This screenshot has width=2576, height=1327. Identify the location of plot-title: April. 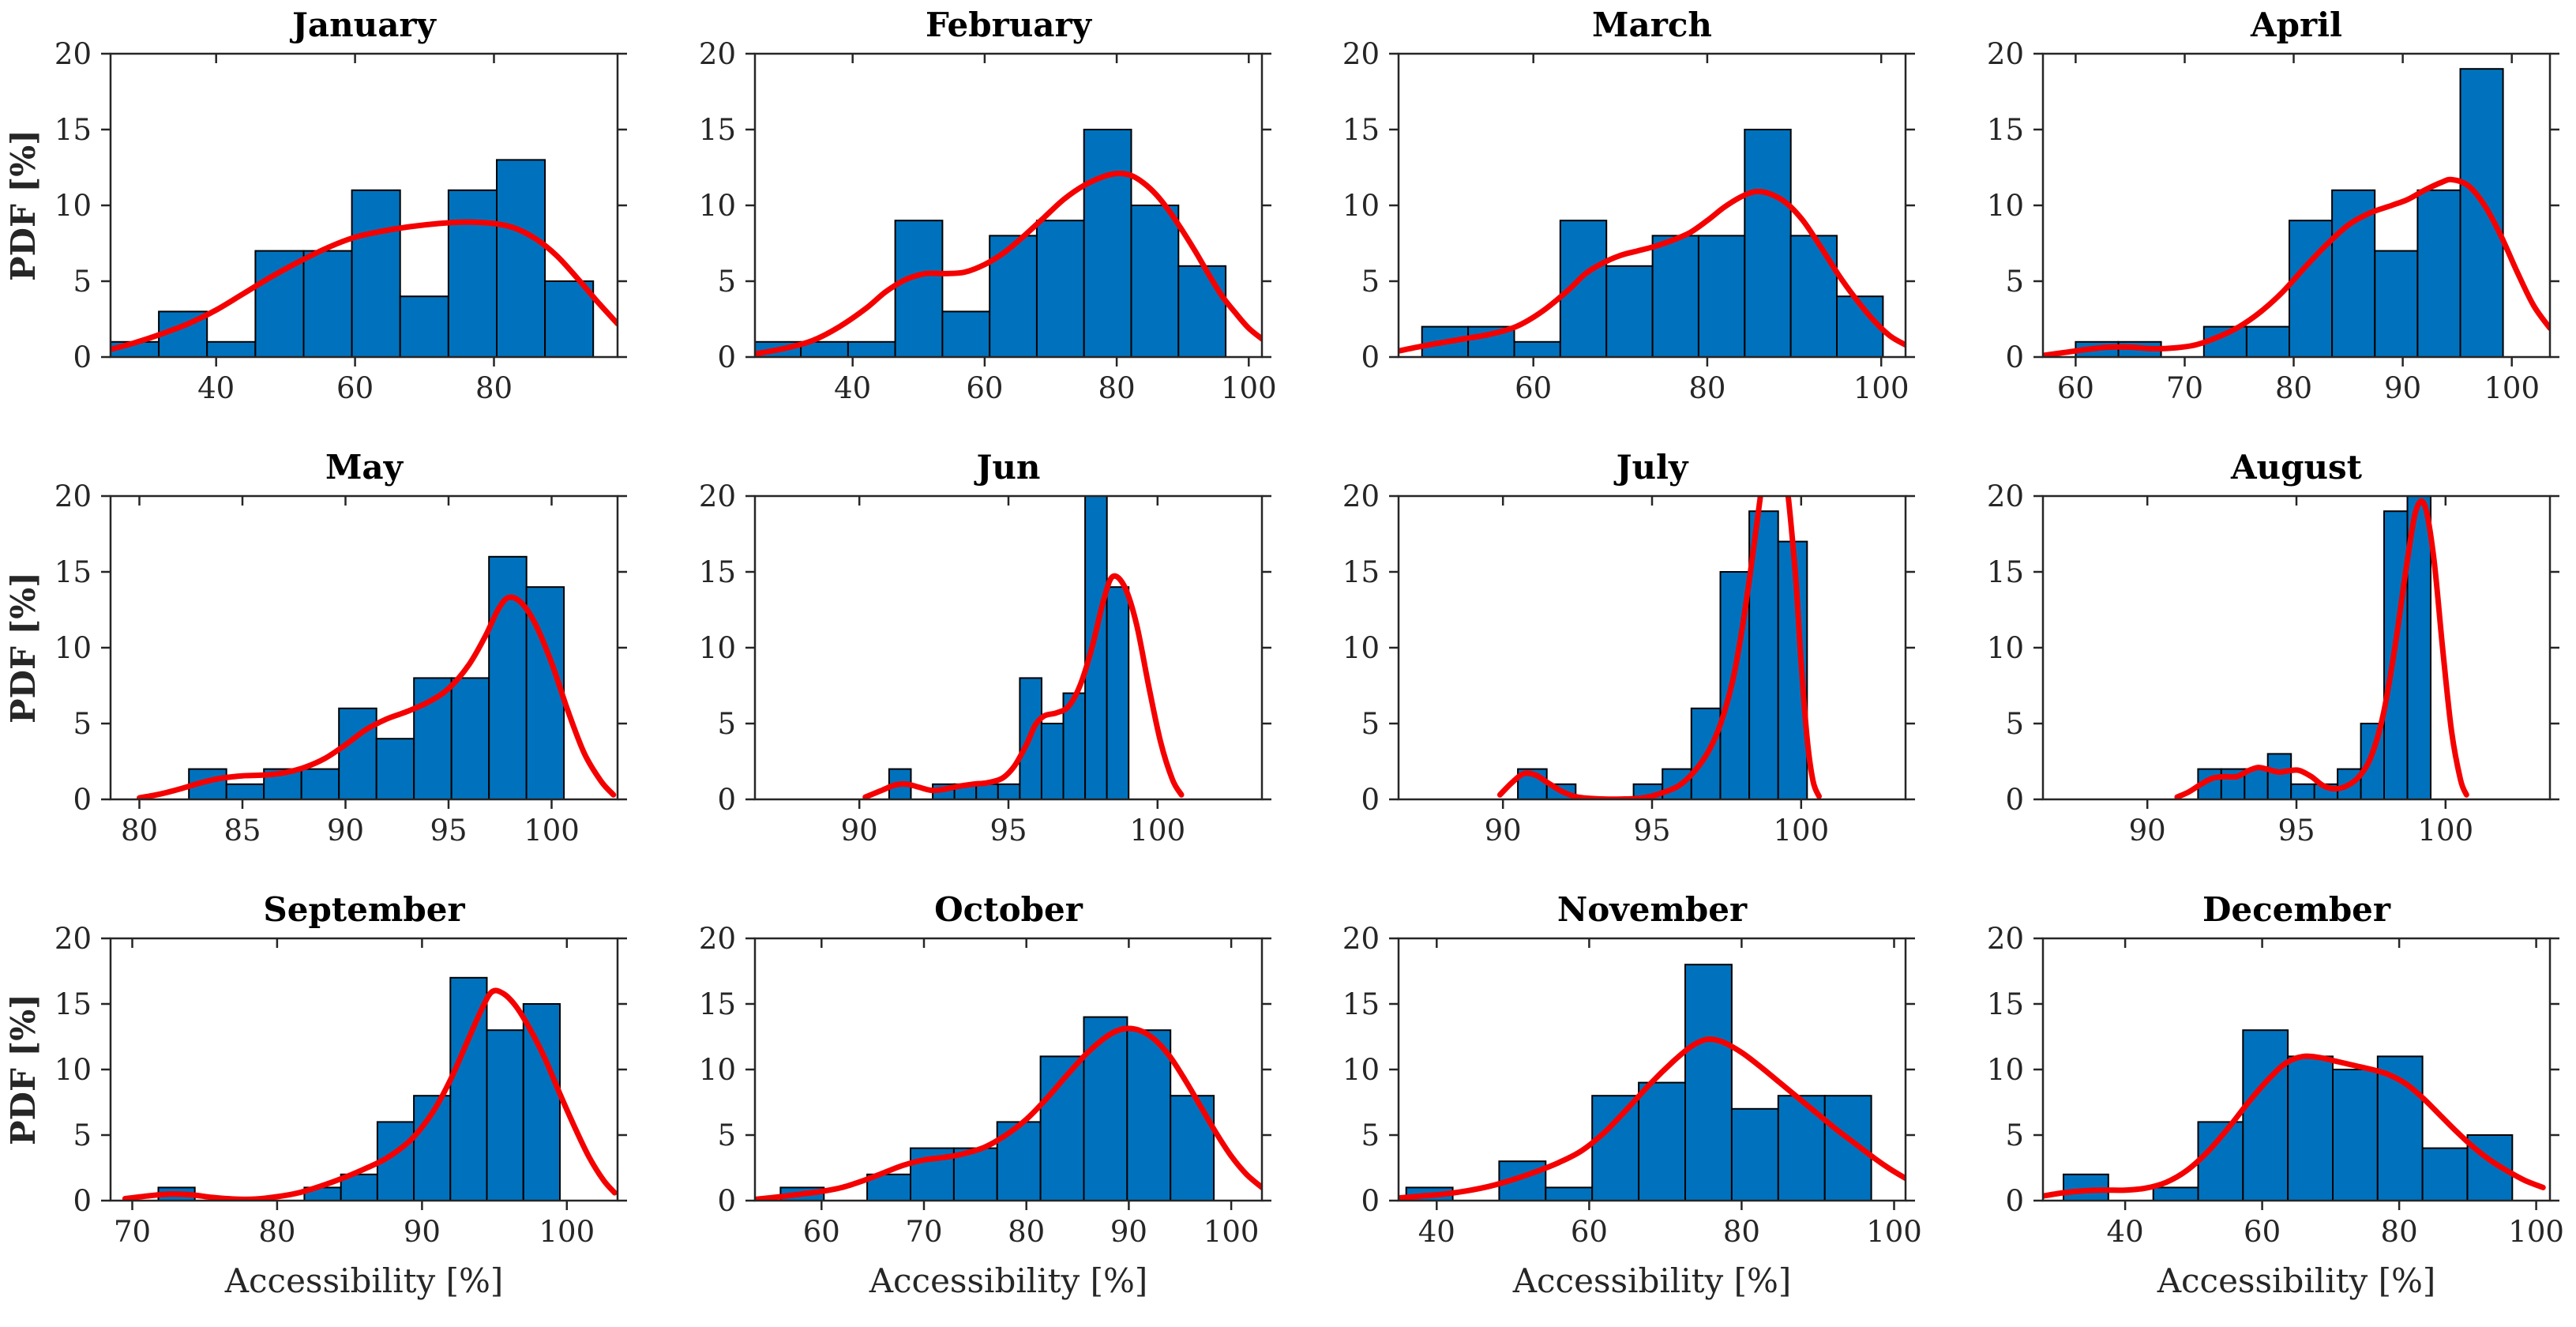
(2296, 25).